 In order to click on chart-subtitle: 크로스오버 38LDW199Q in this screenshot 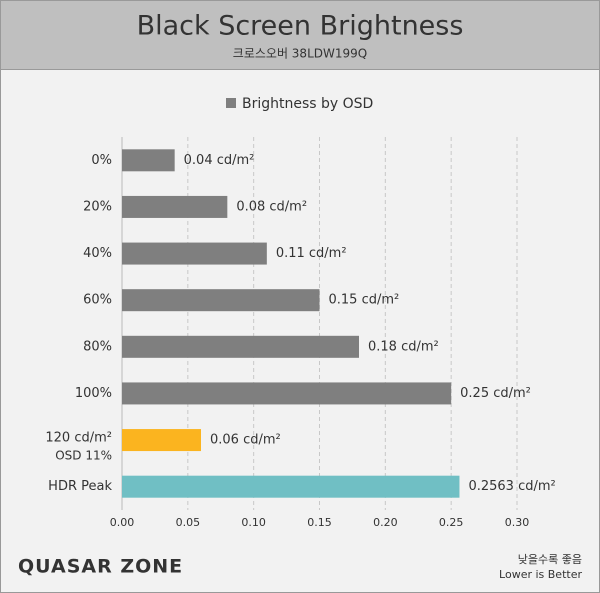, I will do `click(300, 54)`.